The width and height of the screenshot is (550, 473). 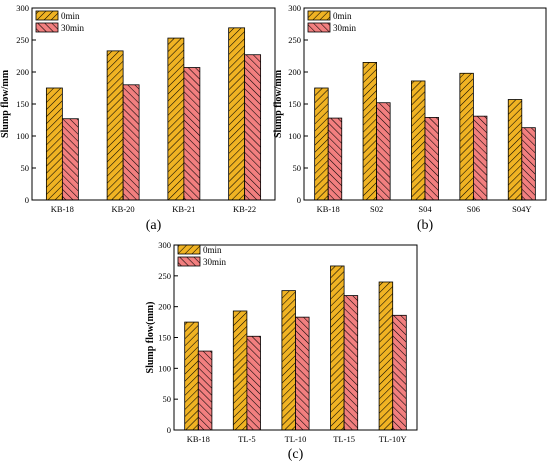 What do you see at coordinates (393, 439) in the screenshot?
I see `x-tick-label: TL-10Y` at bounding box center [393, 439].